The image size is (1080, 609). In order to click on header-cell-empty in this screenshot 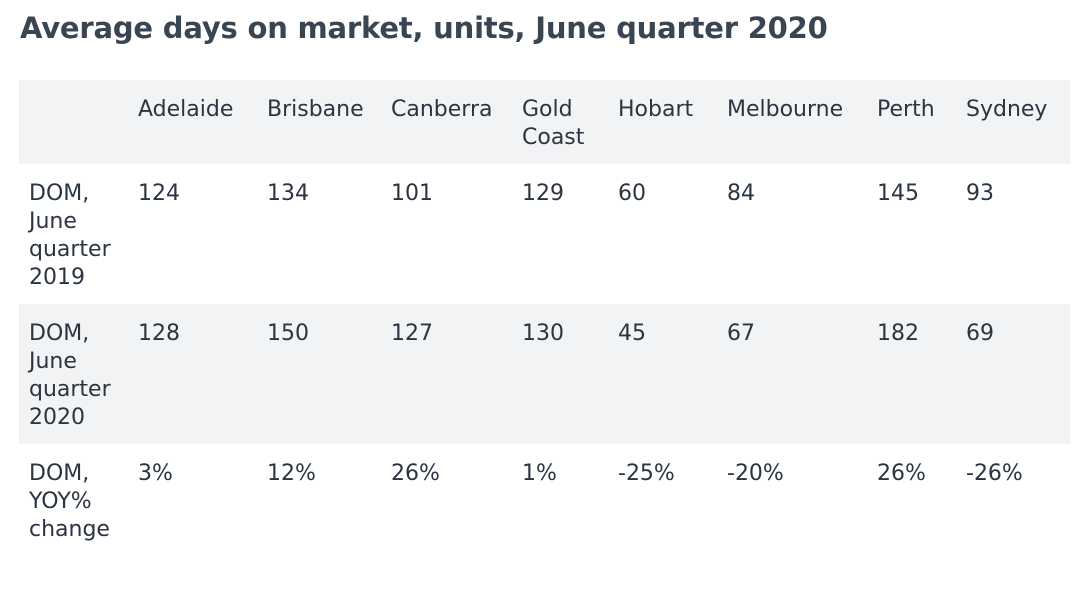, I will do `click(73, 122)`.